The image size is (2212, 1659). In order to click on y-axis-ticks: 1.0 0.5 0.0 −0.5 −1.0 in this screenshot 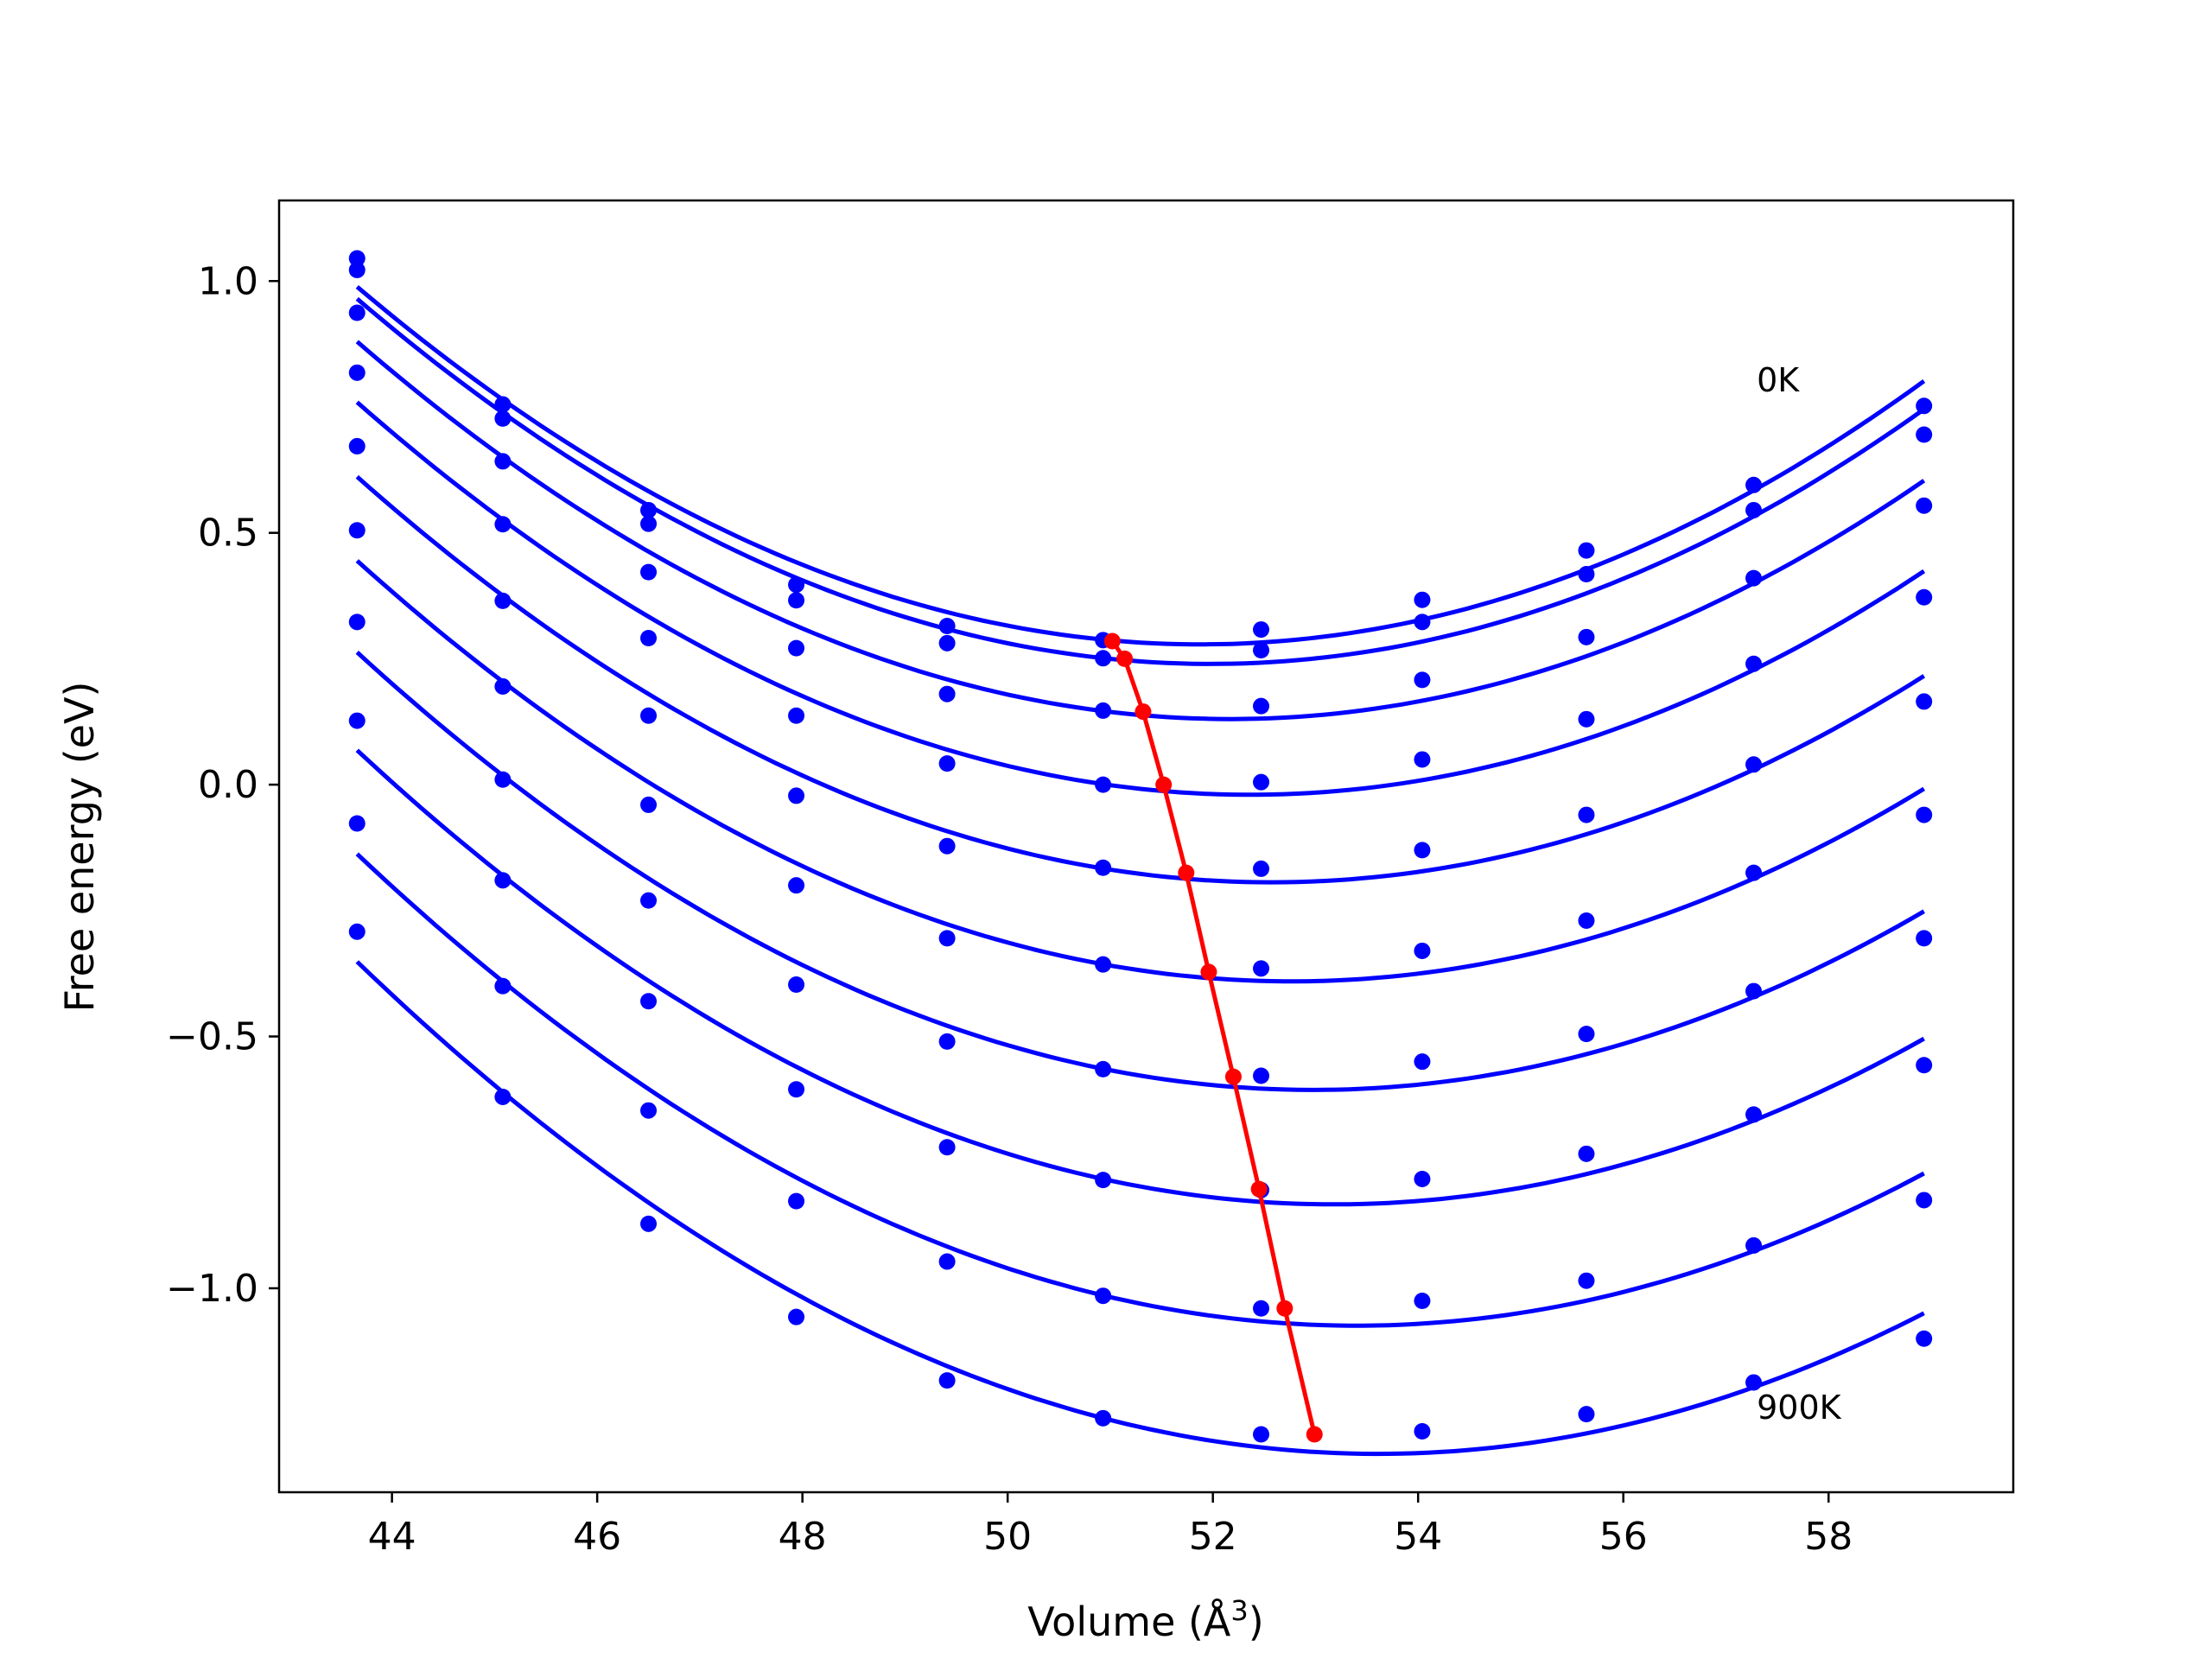, I will do `click(222, 785)`.